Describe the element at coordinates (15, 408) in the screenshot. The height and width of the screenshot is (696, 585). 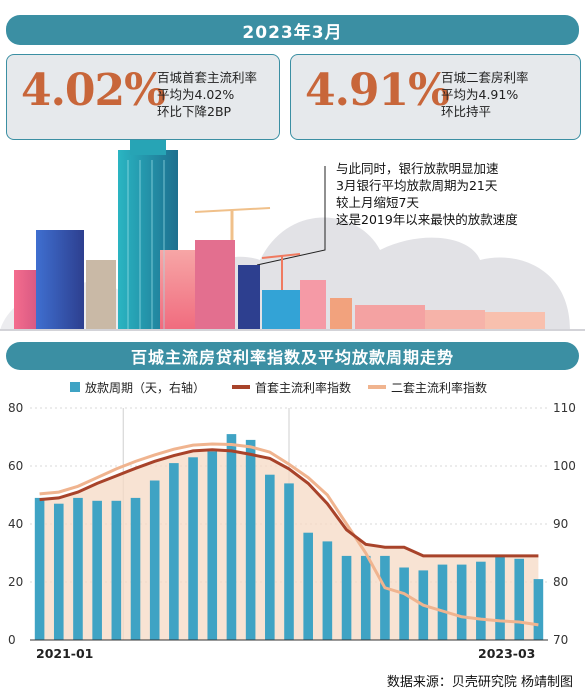
I see `y-left-tick-label: 80` at that location.